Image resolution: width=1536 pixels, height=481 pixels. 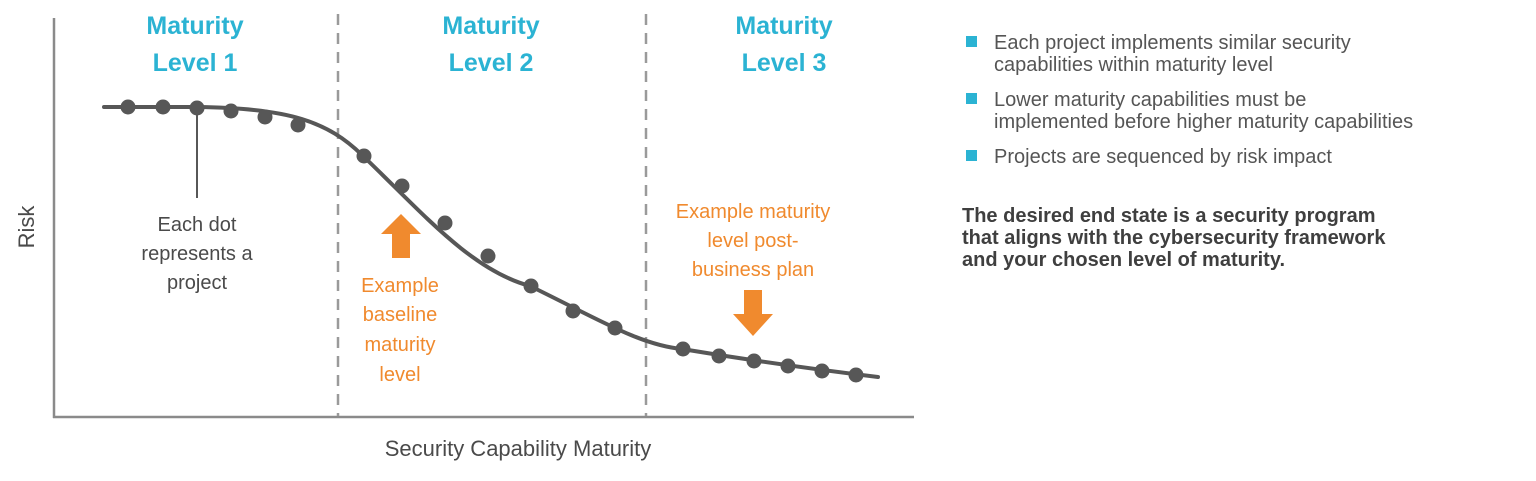 I want to click on x-axis-label: Security Capability Maturity, so click(x=518, y=448).